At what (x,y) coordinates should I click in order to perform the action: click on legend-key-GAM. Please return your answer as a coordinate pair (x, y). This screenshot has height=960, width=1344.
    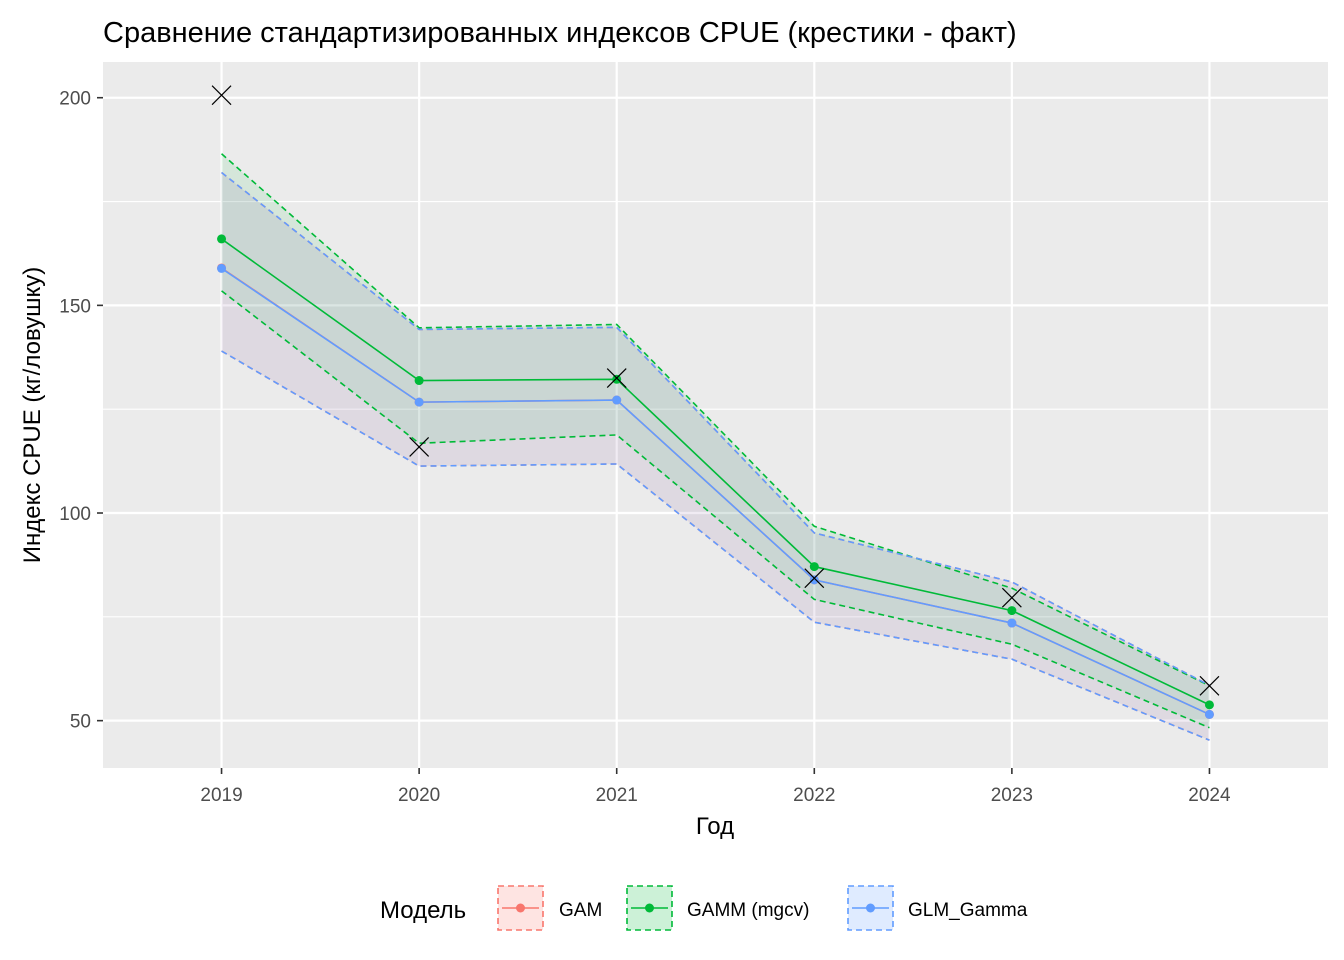
    Looking at the image, I should click on (520, 908).